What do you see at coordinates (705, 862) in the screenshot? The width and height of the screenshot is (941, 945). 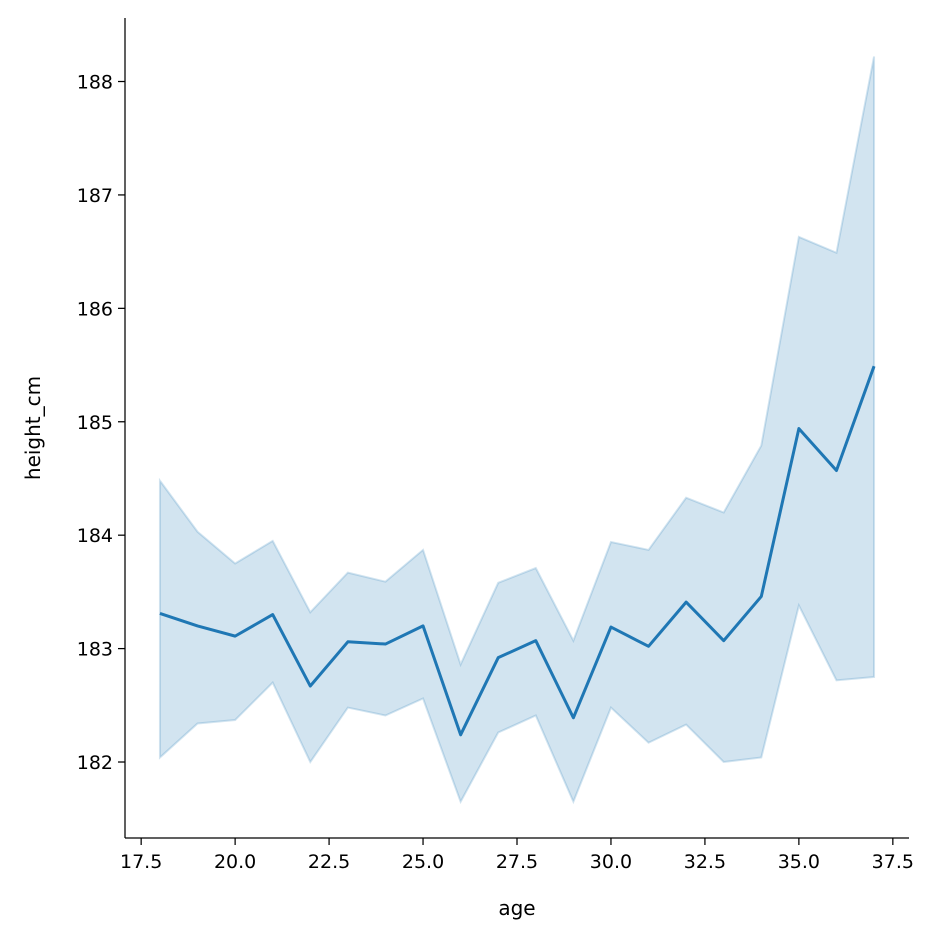 I see `x-tick-label: 32.5` at bounding box center [705, 862].